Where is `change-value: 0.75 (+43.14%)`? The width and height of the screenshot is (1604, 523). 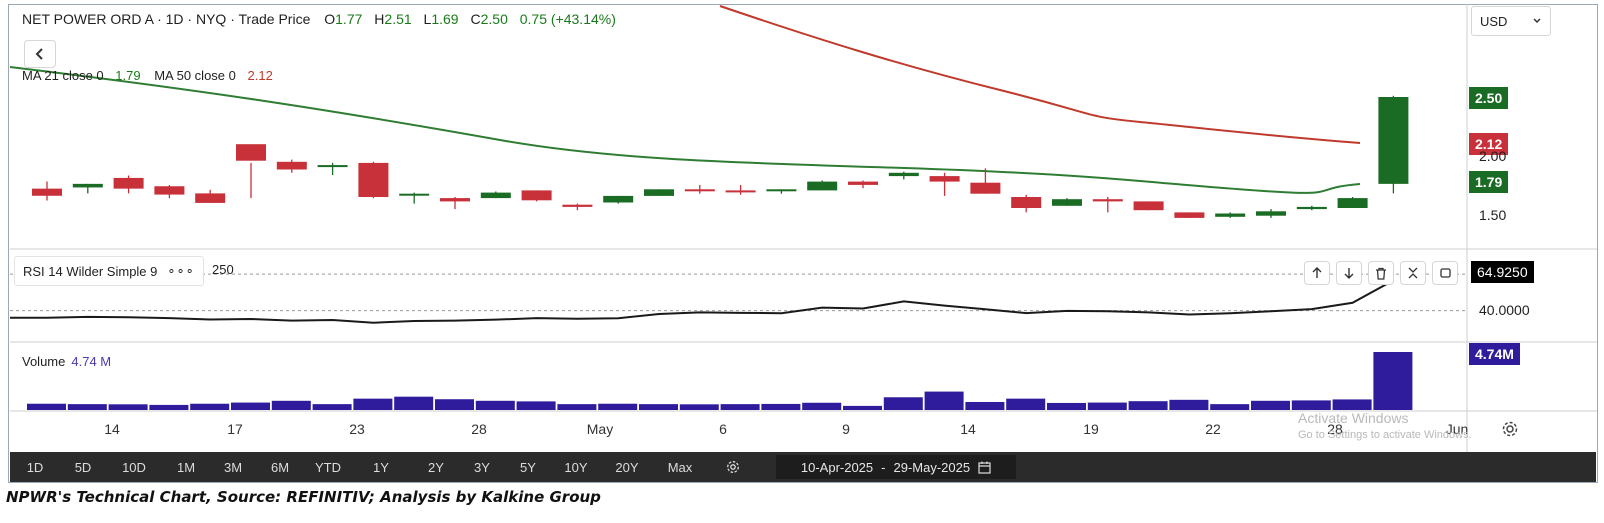
change-value: 0.75 (+43.14%) is located at coordinates (567, 19).